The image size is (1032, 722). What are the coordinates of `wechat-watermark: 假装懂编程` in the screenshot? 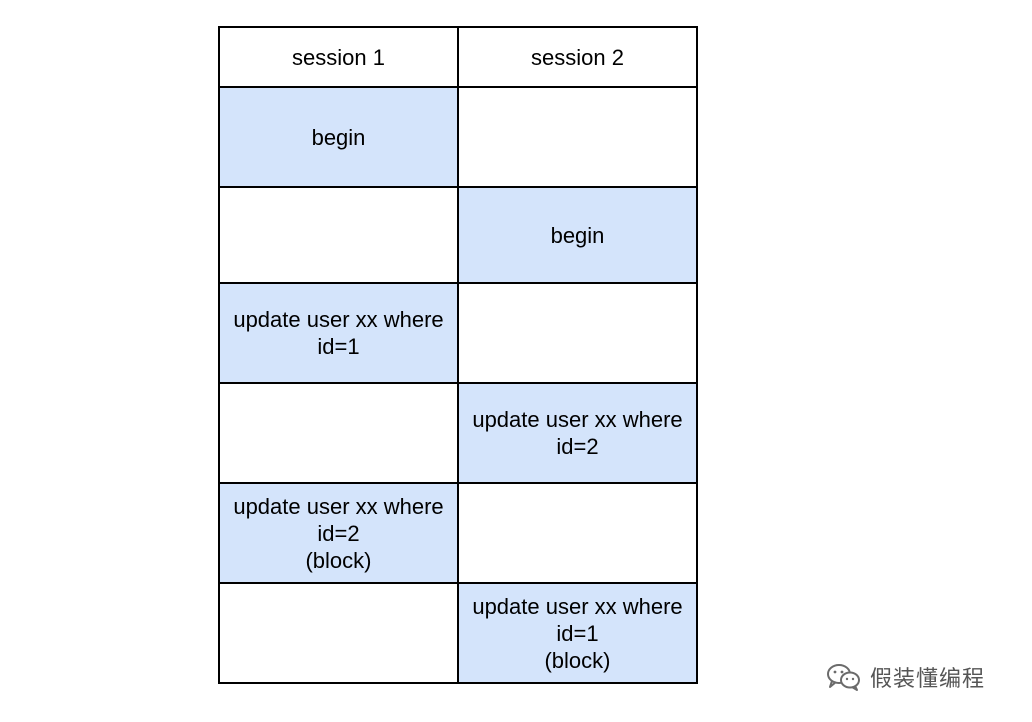 It's located at (905, 677).